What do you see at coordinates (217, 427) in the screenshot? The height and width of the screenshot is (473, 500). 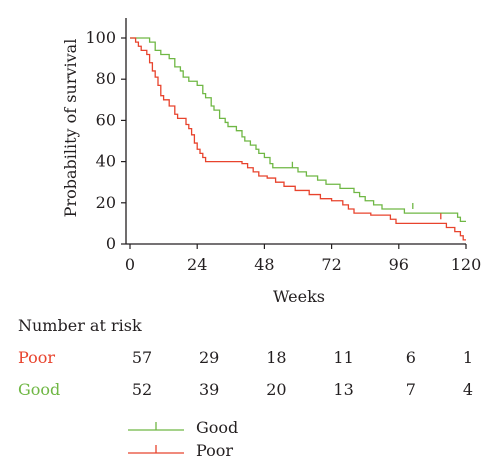 I see `legend-label-good: Good` at bounding box center [217, 427].